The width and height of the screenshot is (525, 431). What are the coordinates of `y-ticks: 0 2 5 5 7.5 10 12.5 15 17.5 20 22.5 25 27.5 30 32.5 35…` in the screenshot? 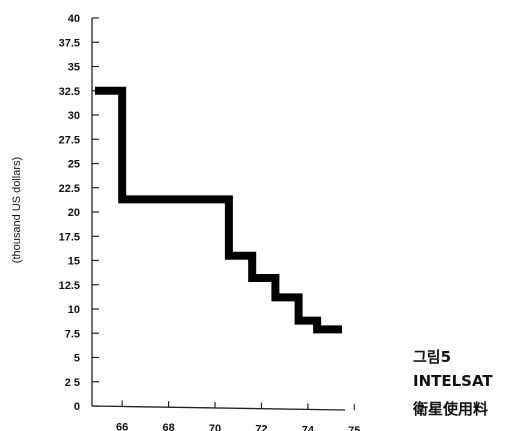 It's located at (79, 213).